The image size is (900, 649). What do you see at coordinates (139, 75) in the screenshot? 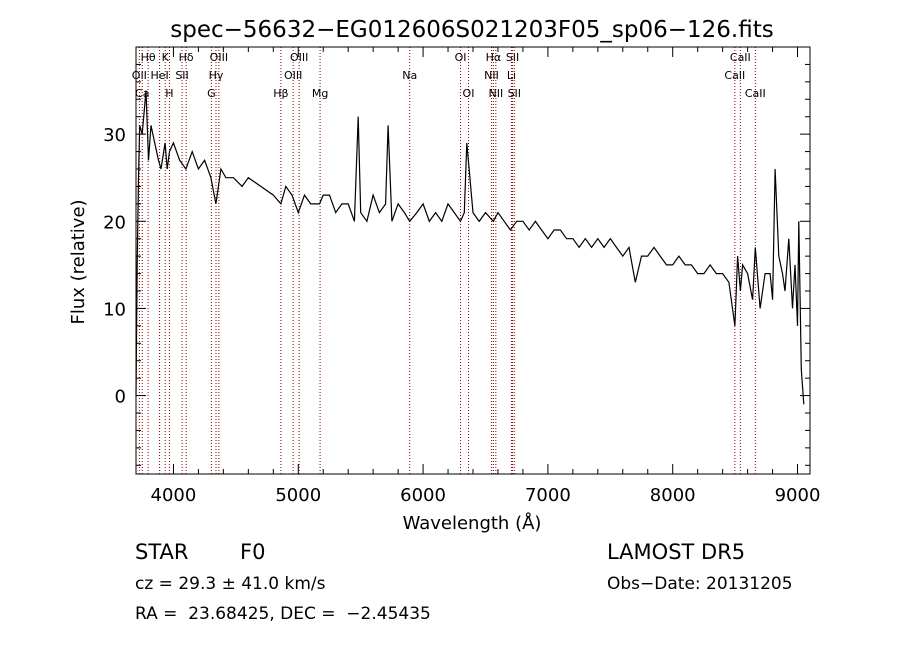
I see `marker-label-9: OII` at bounding box center [139, 75].